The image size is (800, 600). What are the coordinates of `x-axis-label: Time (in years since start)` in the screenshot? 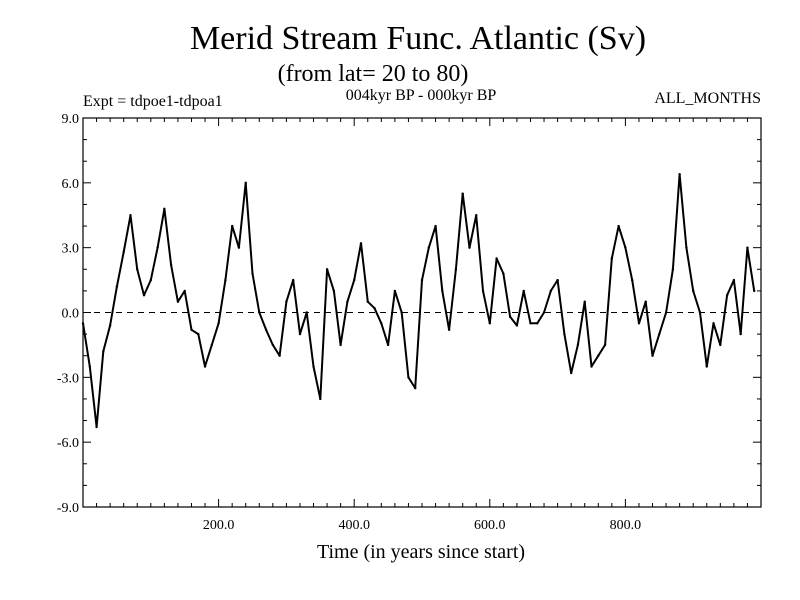 It's located at (421, 552).